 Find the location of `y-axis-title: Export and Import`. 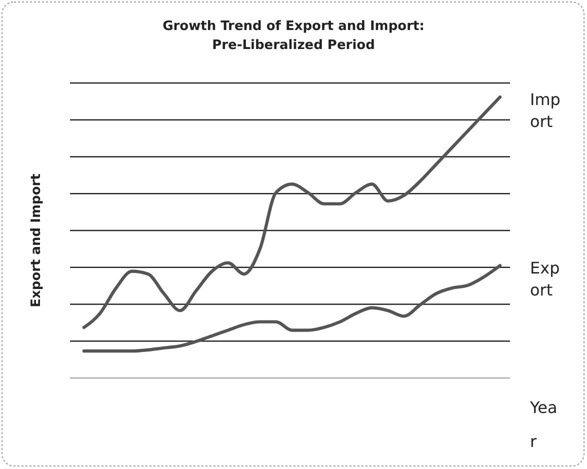

y-axis-title: Export and Import is located at coordinates (36, 241).